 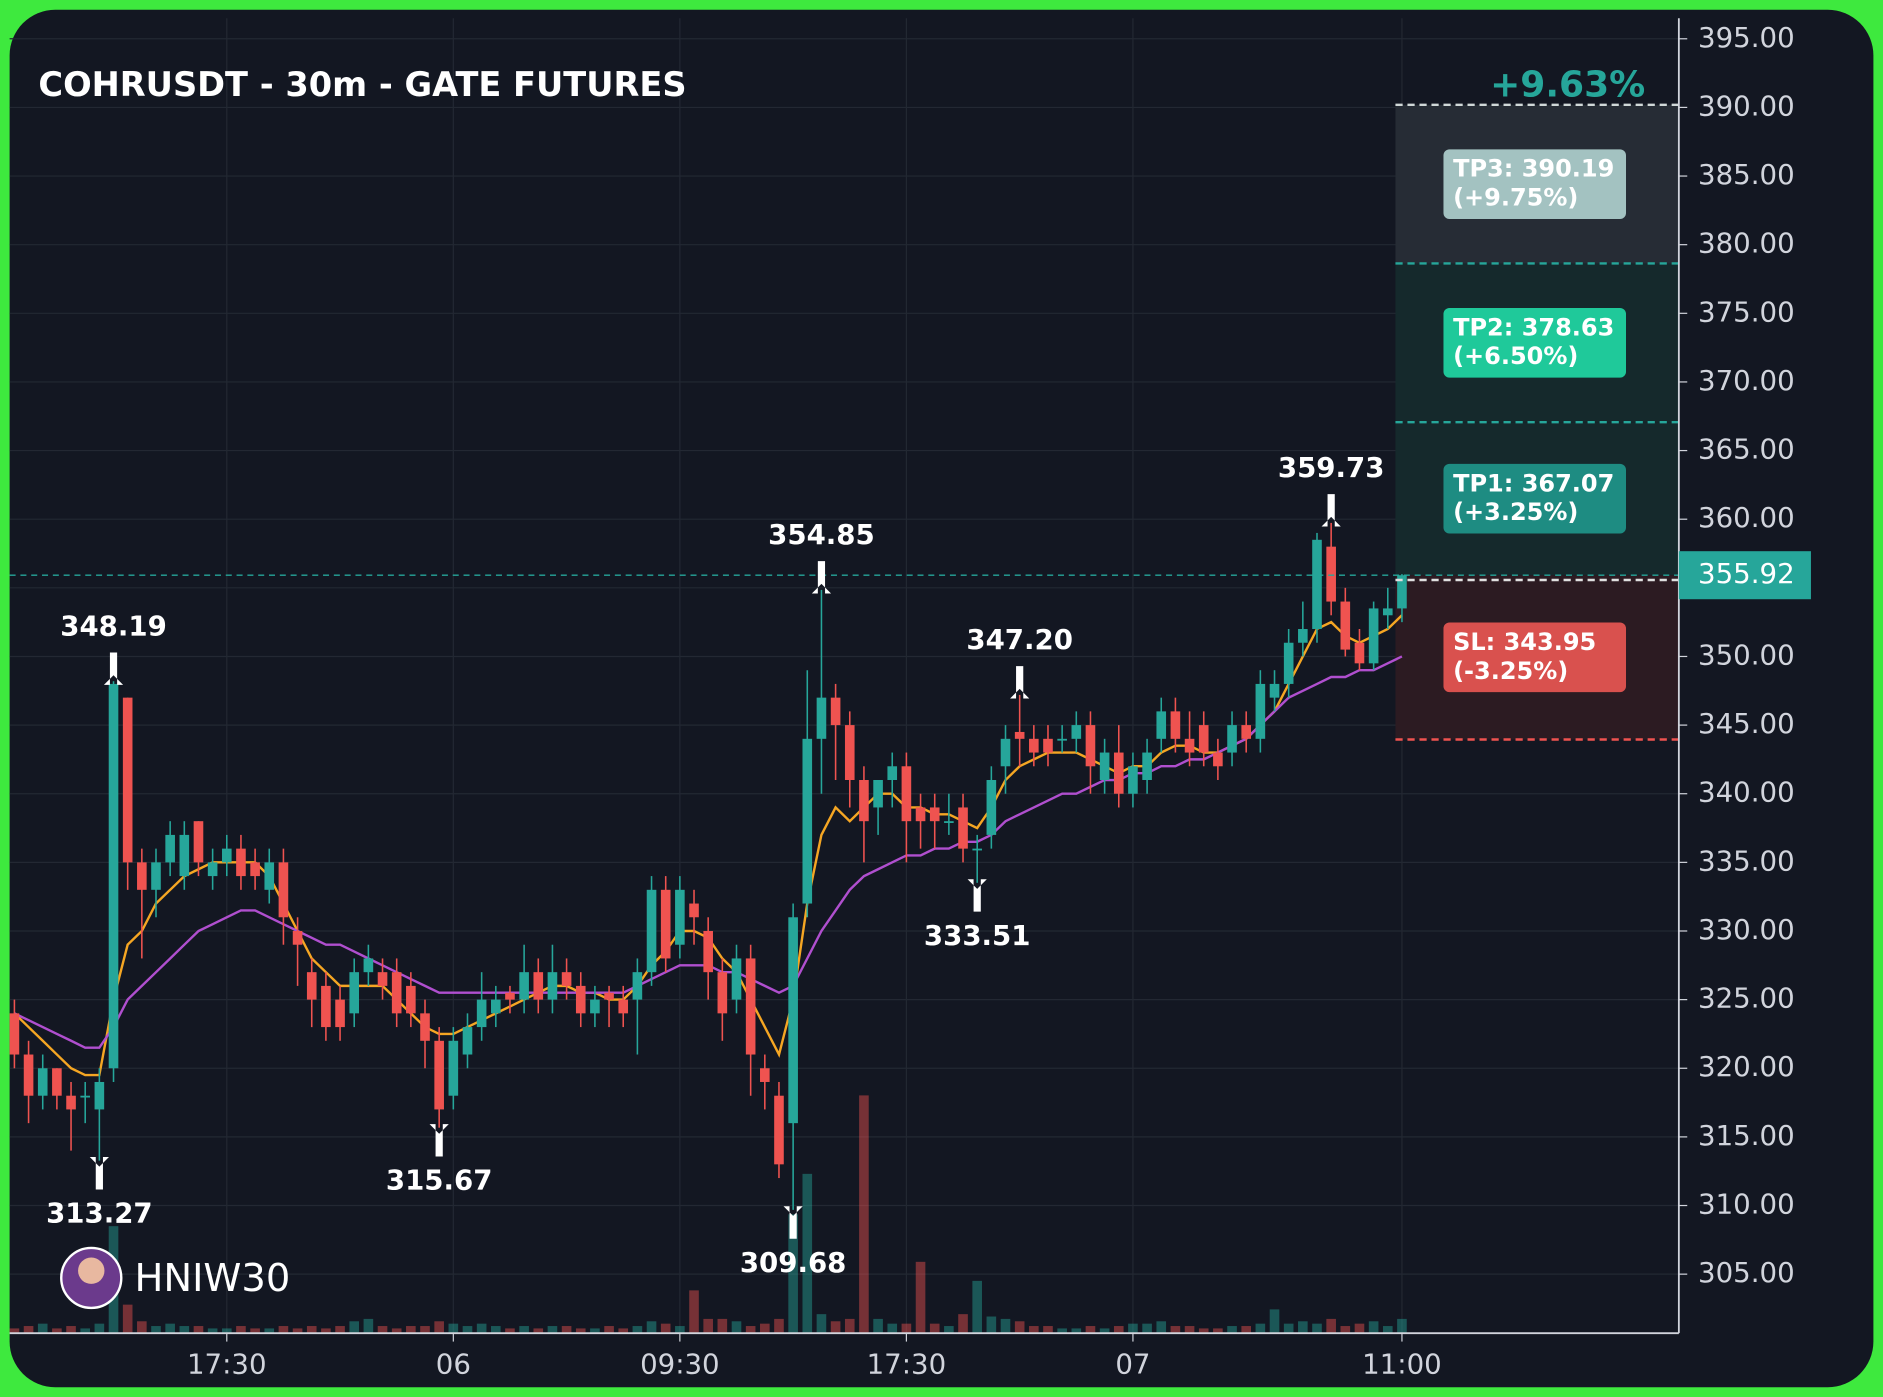 I want to click on level-pct: (+3.25%), so click(x=1515, y=512).